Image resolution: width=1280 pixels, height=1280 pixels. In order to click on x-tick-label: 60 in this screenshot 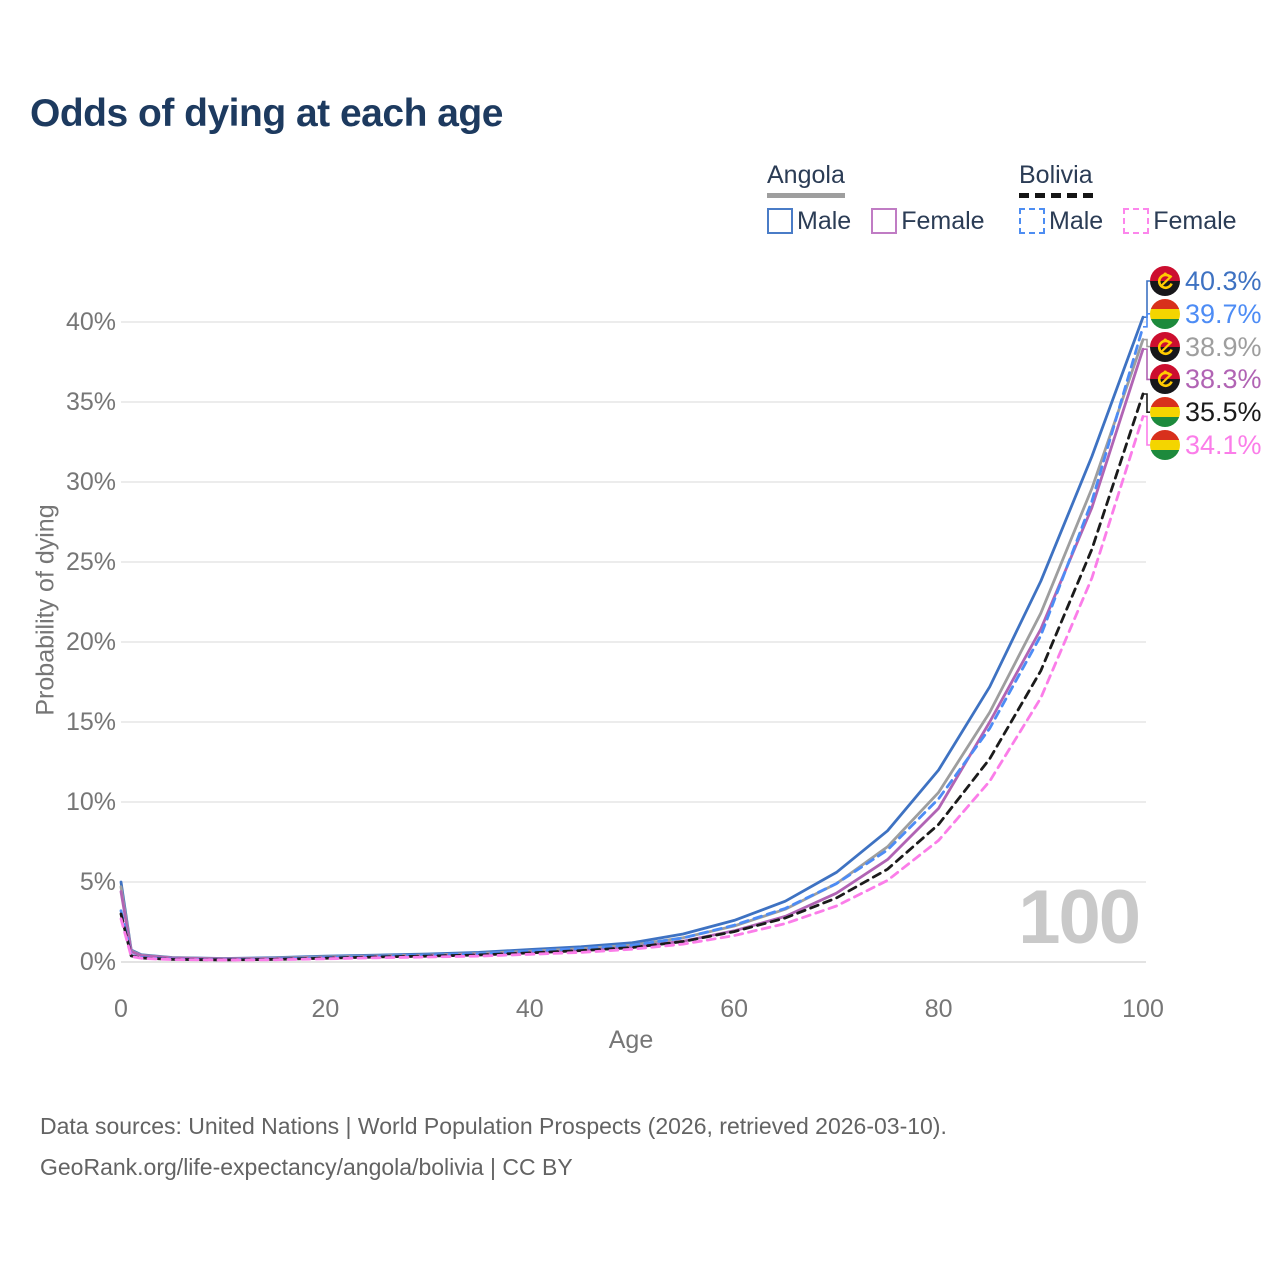, I will do `click(734, 1009)`.